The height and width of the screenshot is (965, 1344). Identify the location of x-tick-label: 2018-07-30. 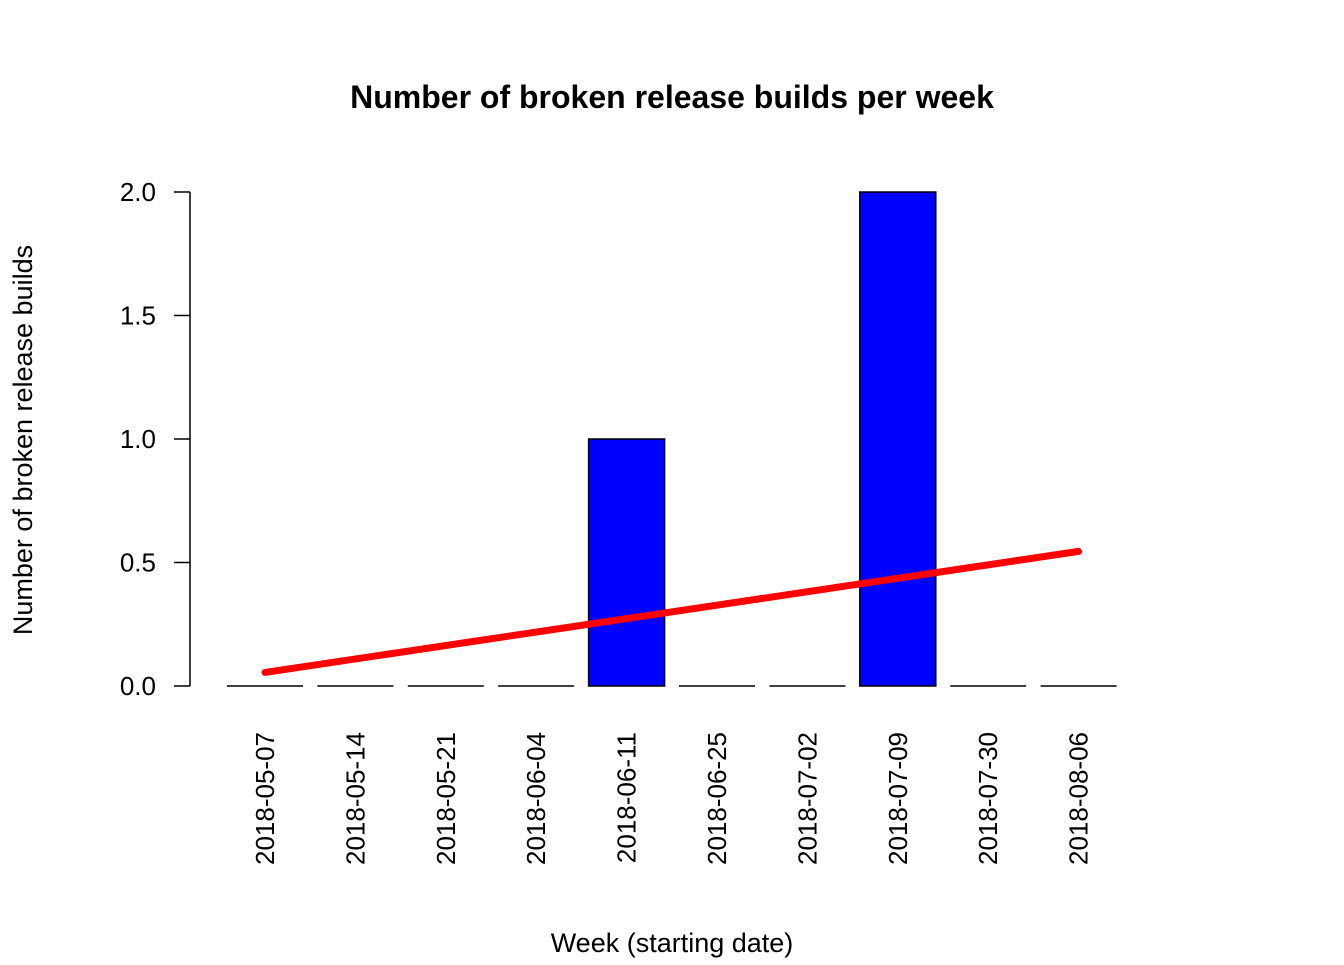
(988, 798).